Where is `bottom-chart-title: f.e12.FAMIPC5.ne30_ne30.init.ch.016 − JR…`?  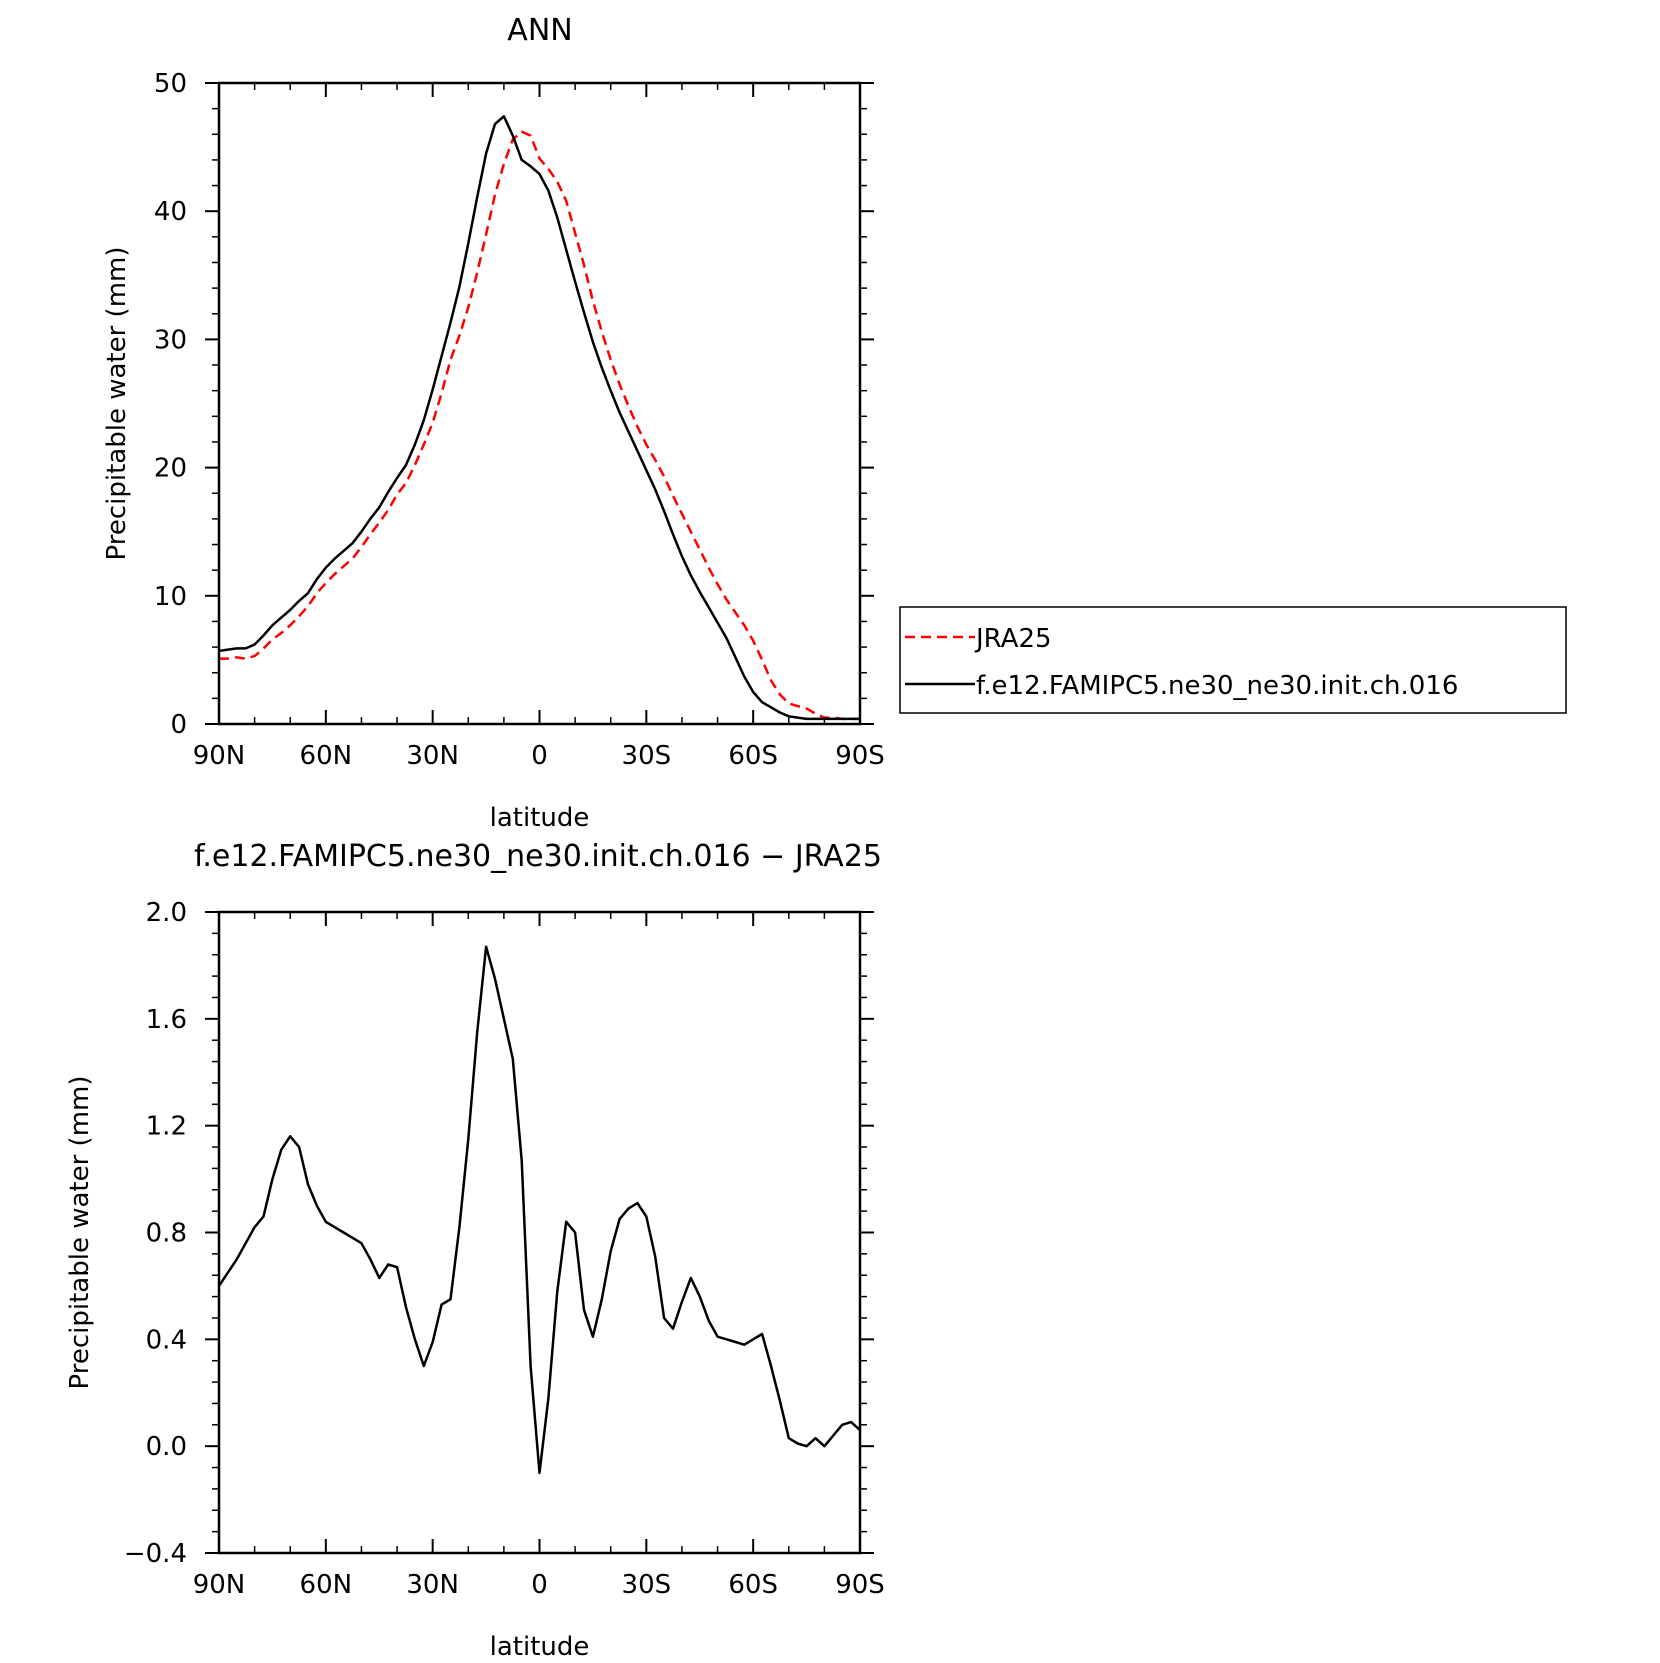
bottom-chart-title: f.e12.FAMIPC5.ne30_ne30.init.ch.016 − JR… is located at coordinates (538, 856).